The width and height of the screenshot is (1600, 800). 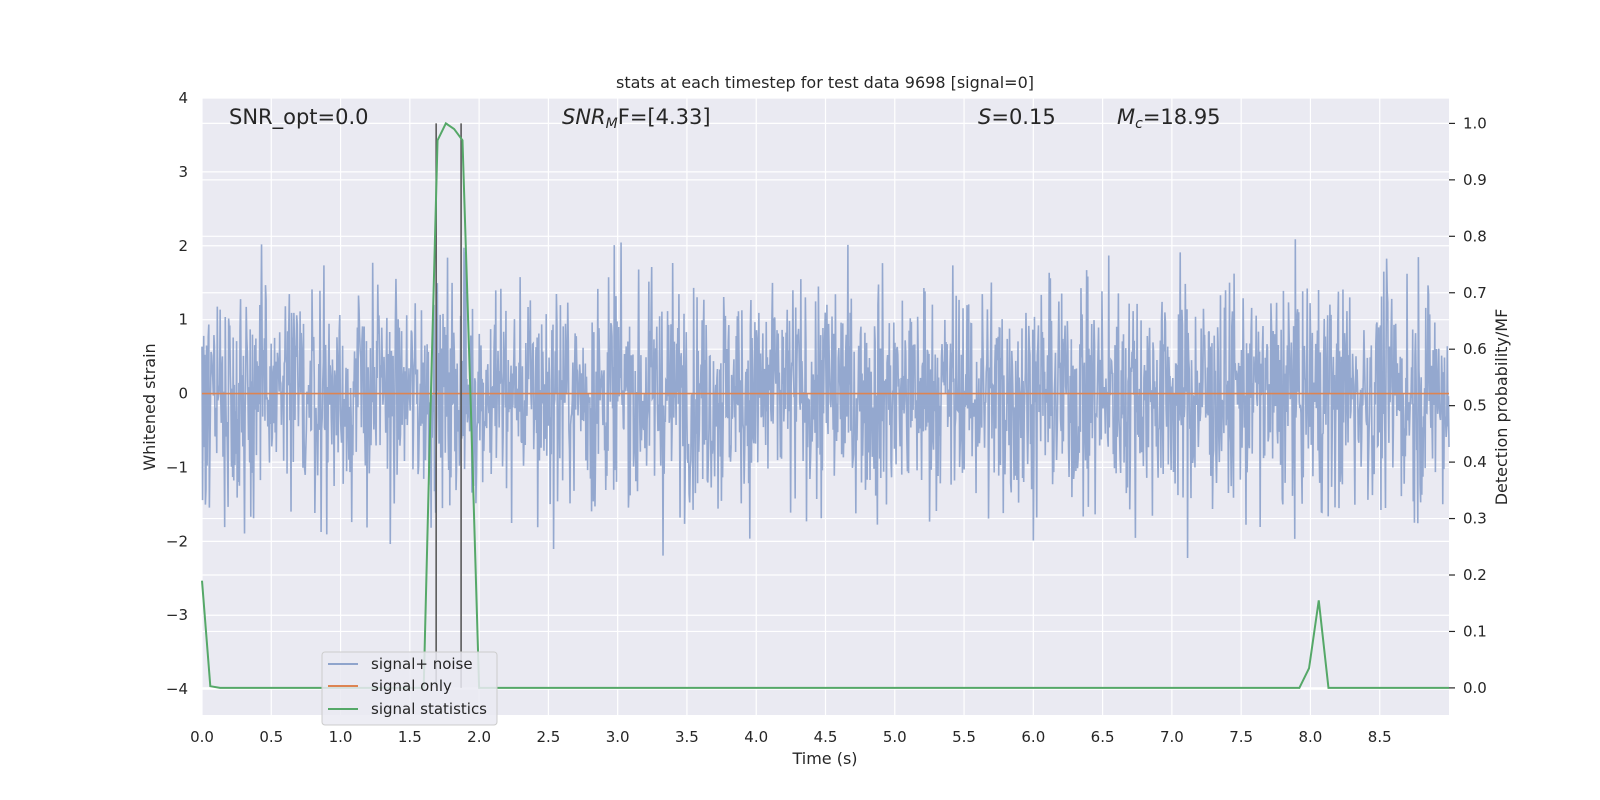 What do you see at coordinates (183, 98) in the screenshot?
I see `y-tick-label: 4` at bounding box center [183, 98].